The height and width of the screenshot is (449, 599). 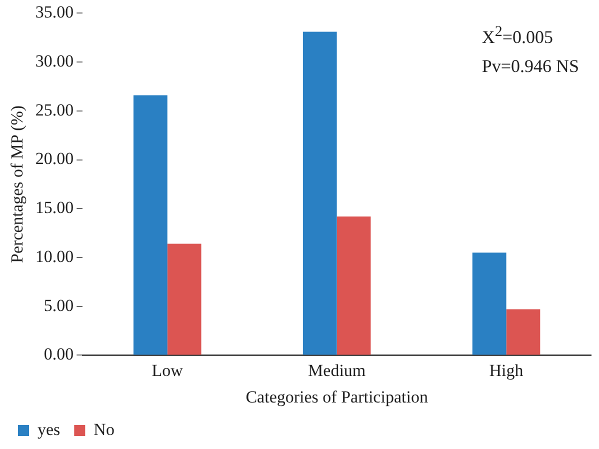 I want to click on x-tick-label: High, so click(x=506, y=370).